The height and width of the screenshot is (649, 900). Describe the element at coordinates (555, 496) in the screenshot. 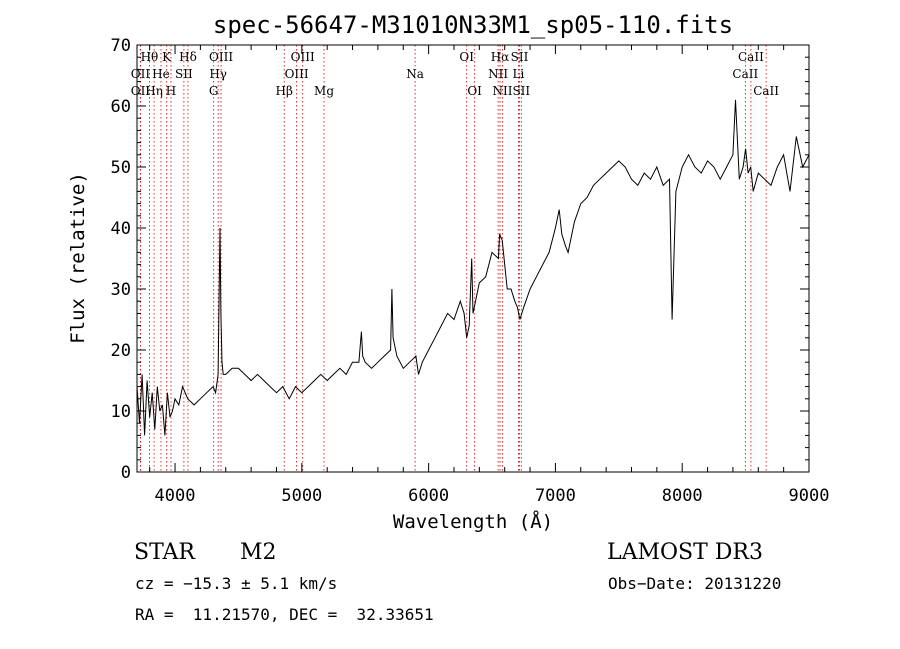

I see `x-tick-label-3: 7000` at that location.